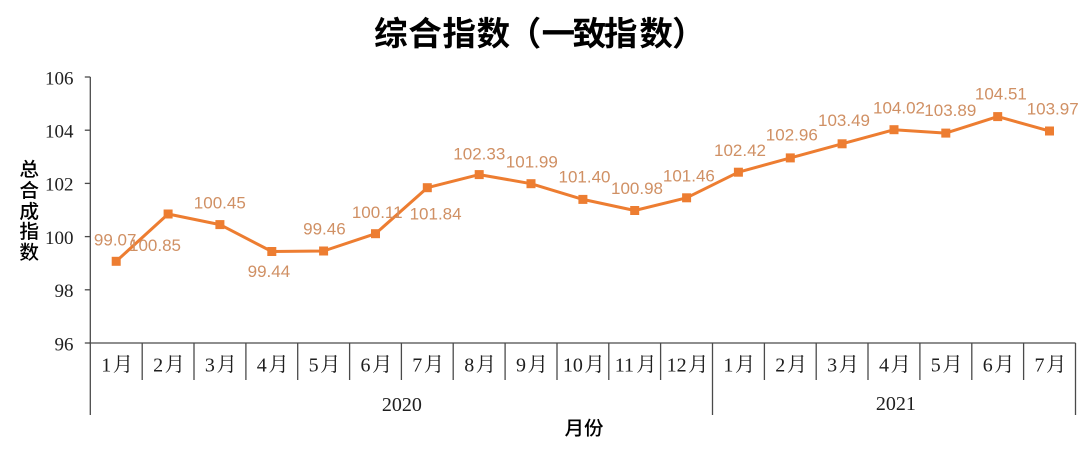 This screenshot has height=462, width=1080. I want to click on svg-text: 102.33, so click(479, 153).